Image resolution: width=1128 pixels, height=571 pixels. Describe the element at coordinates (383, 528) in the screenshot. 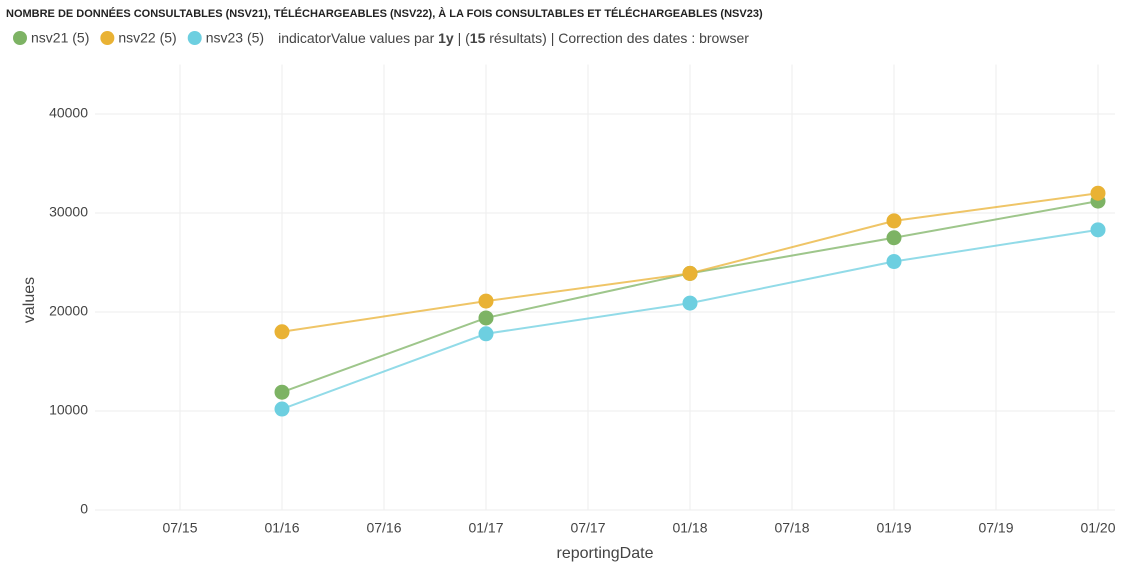

I see `x-tick-label: 07/16` at that location.